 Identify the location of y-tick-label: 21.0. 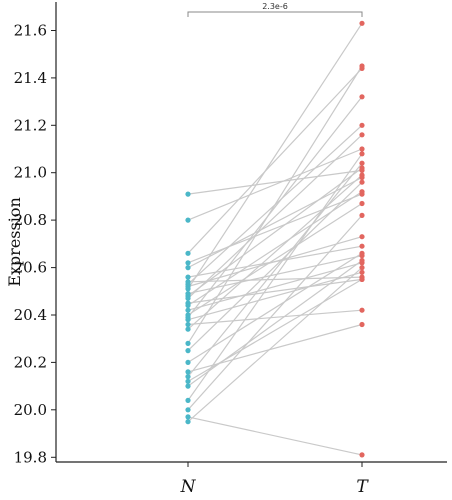
(30, 173).